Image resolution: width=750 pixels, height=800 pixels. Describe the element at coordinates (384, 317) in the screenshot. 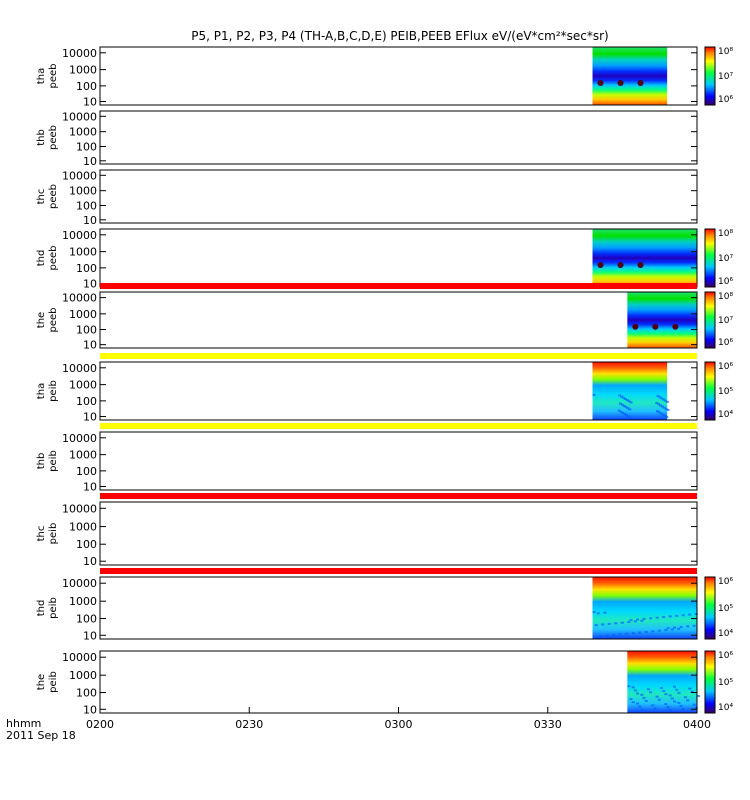

I see `panel-the-peeb: 10000 1000 100 10 the peeb 10⁸ 10⁷ 10⁶` at that location.